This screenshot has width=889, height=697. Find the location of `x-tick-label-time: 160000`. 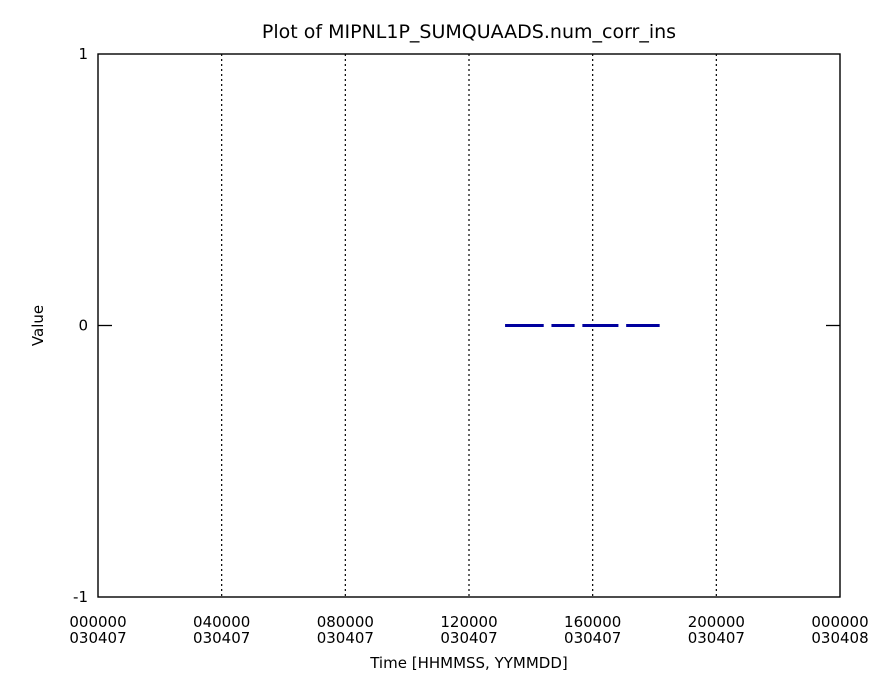

x-tick-label-time: 160000 is located at coordinates (592, 622).